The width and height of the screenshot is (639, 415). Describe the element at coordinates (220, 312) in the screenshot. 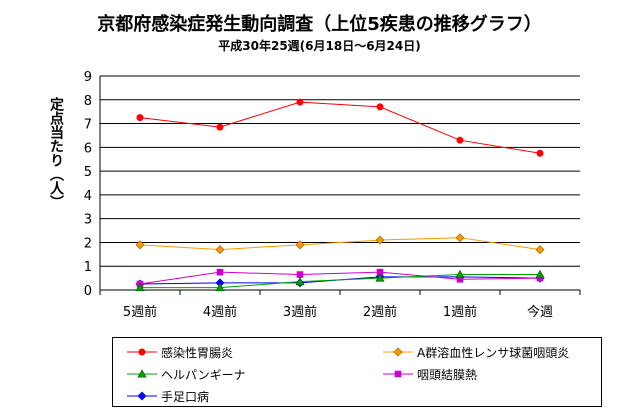

I see `x-tick-label: 4週前` at that location.